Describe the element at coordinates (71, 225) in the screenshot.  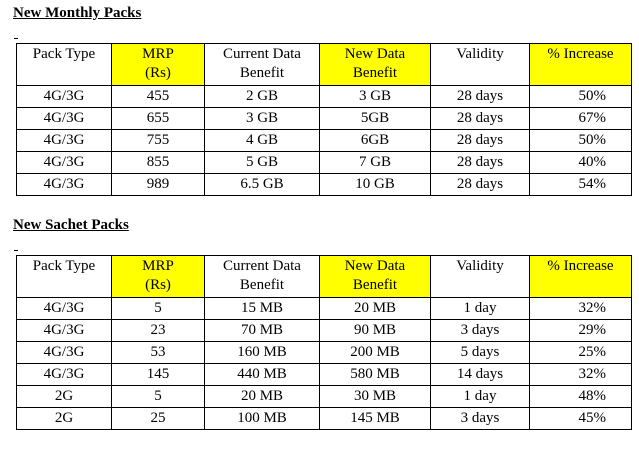
I see `sachet-packs-title: New Sachet Packs` at that location.